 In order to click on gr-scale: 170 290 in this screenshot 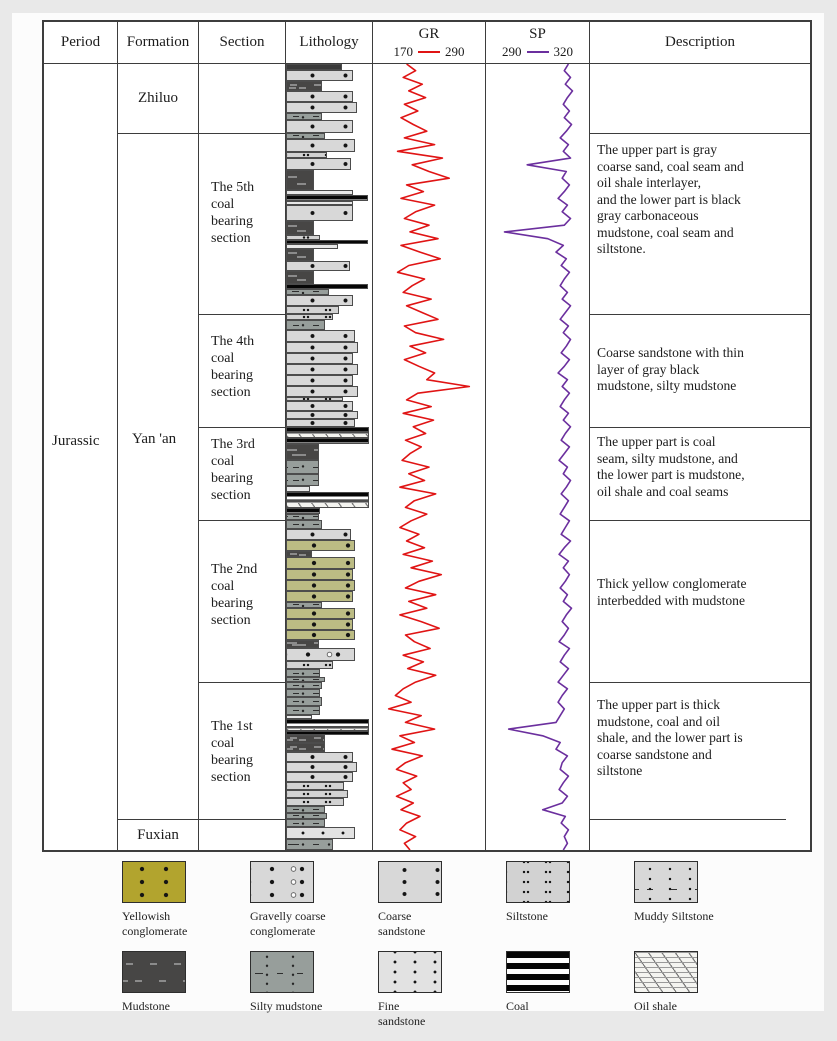, I will do `click(429, 52)`.